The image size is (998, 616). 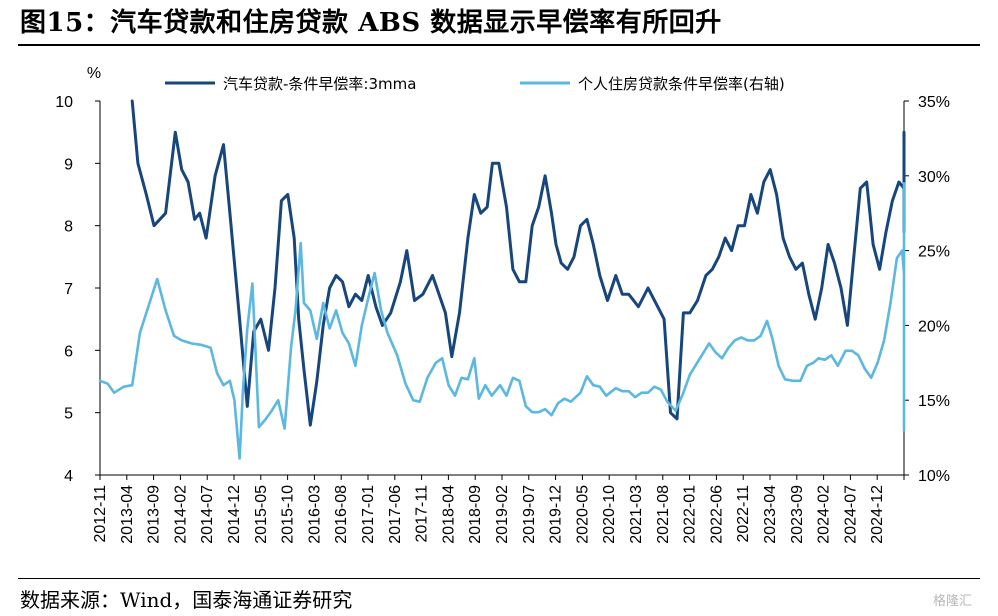 I want to click on chart-legend: 汽车贷款-条件早偿率:3mma 个人住房贷款条件早偿率(右轴), so click(x=475, y=84).